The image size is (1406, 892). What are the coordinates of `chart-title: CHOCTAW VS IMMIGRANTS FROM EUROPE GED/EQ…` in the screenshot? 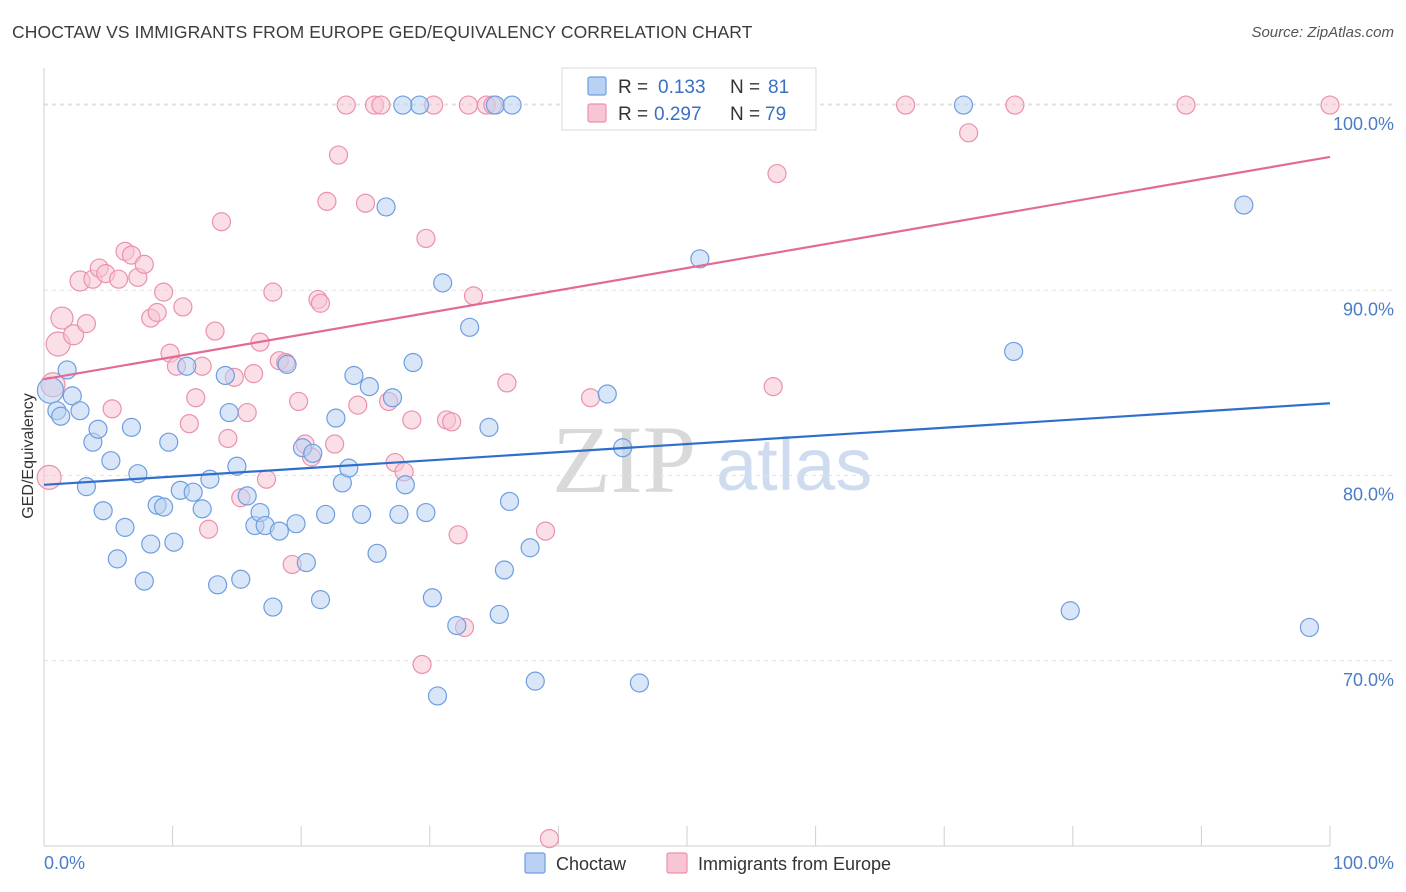 It's located at (382, 32).